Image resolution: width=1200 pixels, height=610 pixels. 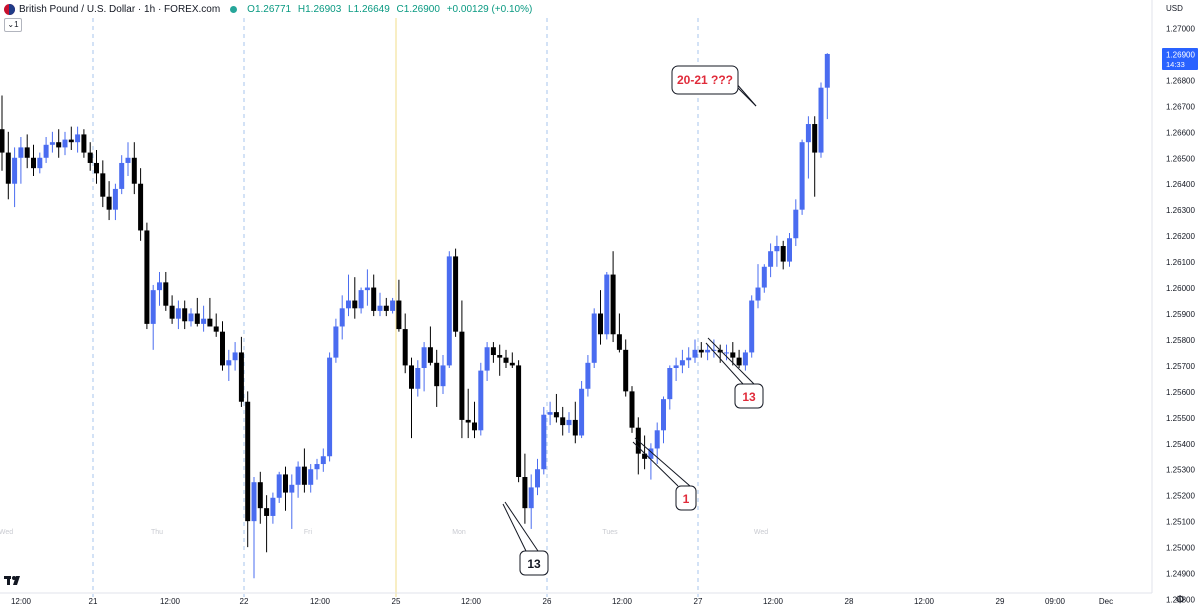 What do you see at coordinates (1180, 184) in the screenshot?
I see `price-tick-label: 1.26400` at bounding box center [1180, 184].